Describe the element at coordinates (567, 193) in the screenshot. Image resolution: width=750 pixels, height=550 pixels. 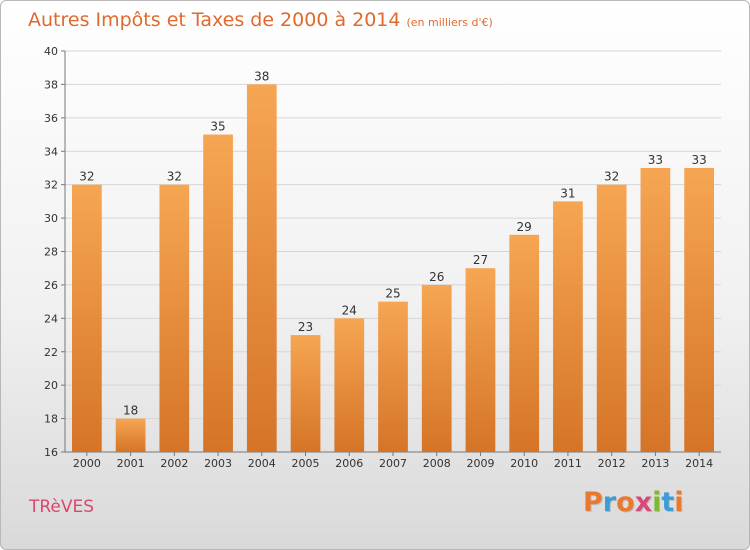
I see `data-label: 31` at that location.